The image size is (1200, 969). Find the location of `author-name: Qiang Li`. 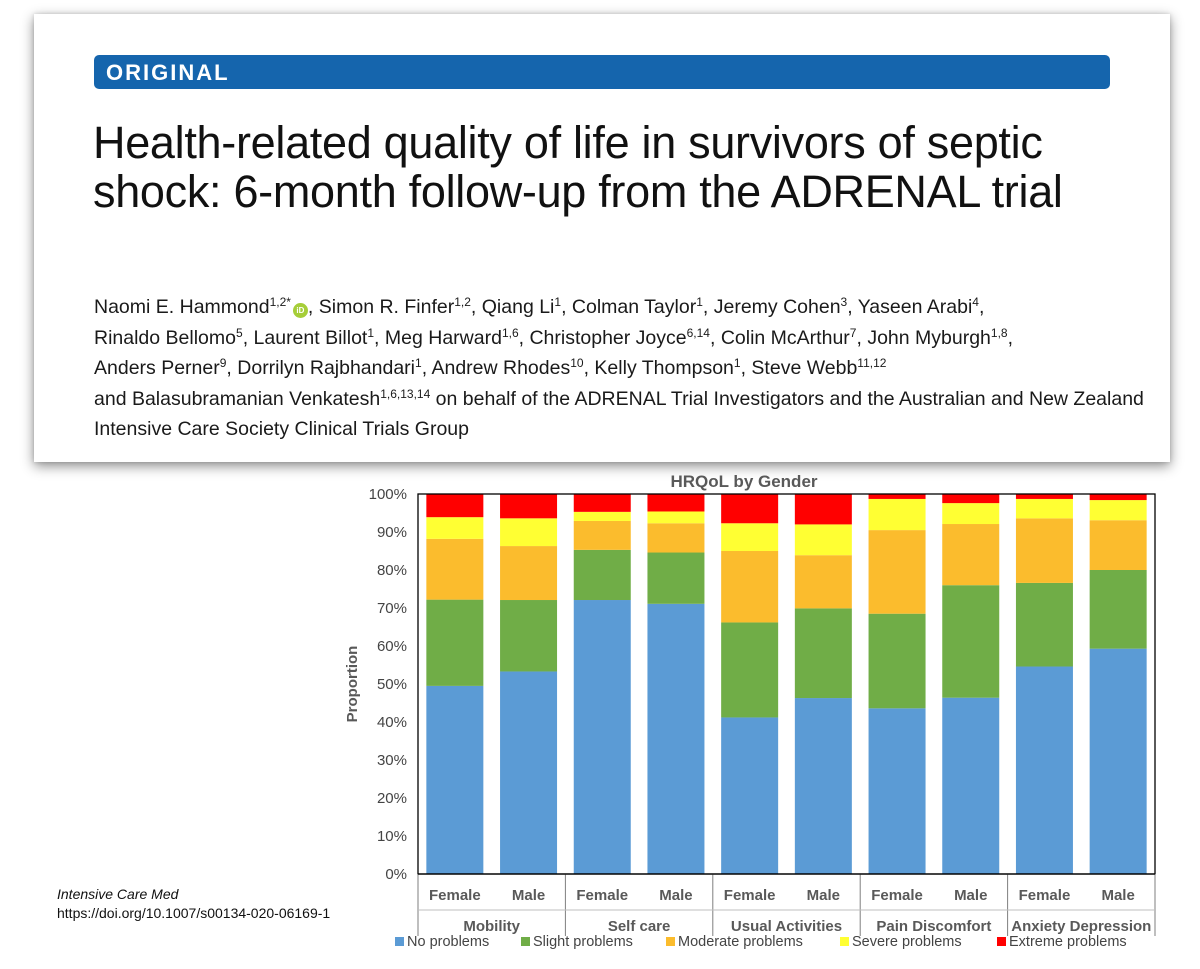

author-name: Qiang Li is located at coordinates (518, 307).